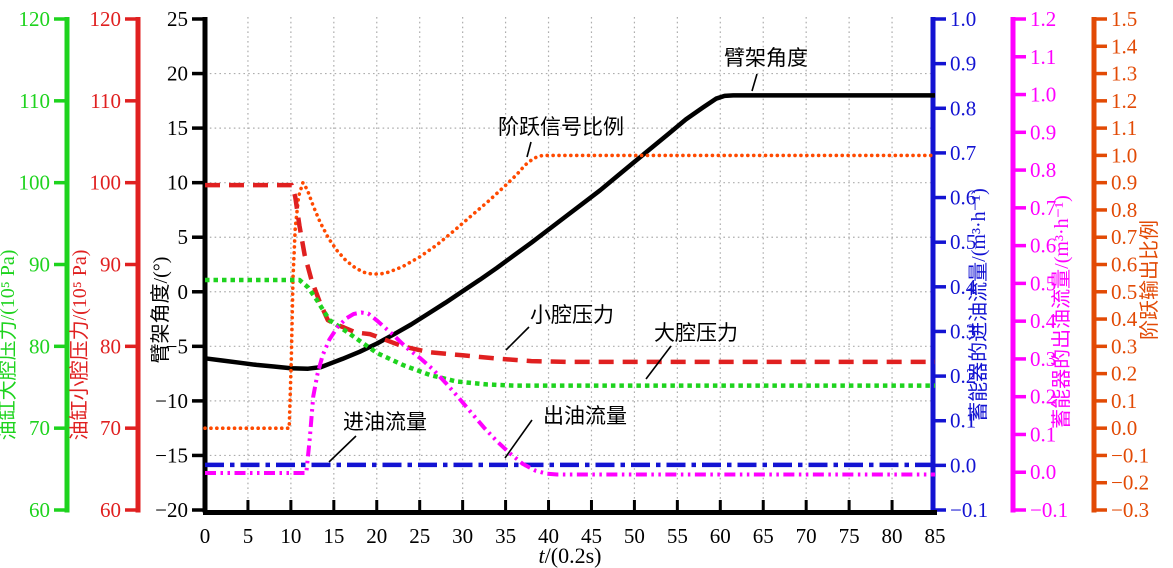 Image resolution: width=1173 pixels, height=568 pixels. What do you see at coordinates (106, 19) in the screenshot?
I see `axis-cyl-small-pressure-tick-label: 120` at bounding box center [106, 19].